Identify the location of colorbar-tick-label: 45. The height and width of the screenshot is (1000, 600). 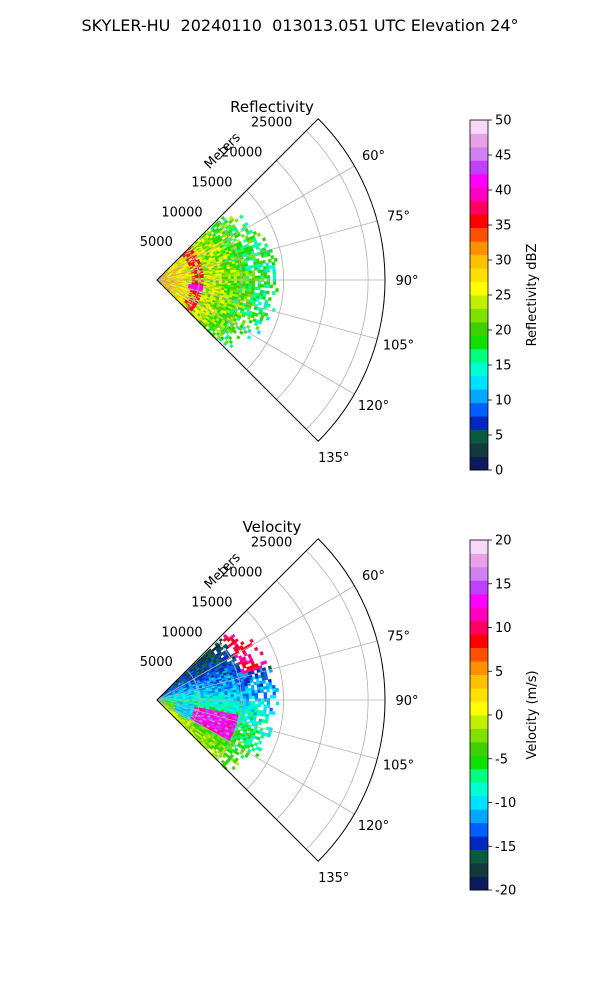
(503, 156).